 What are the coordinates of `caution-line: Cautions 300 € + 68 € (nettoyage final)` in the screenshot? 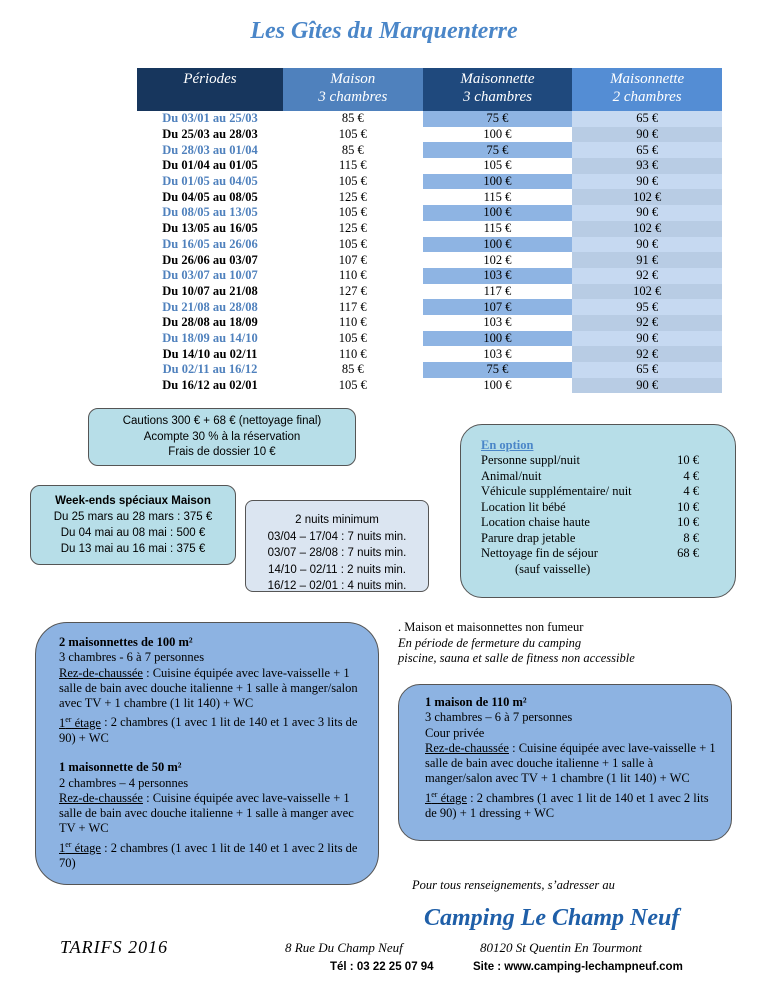 It's located at (222, 421).